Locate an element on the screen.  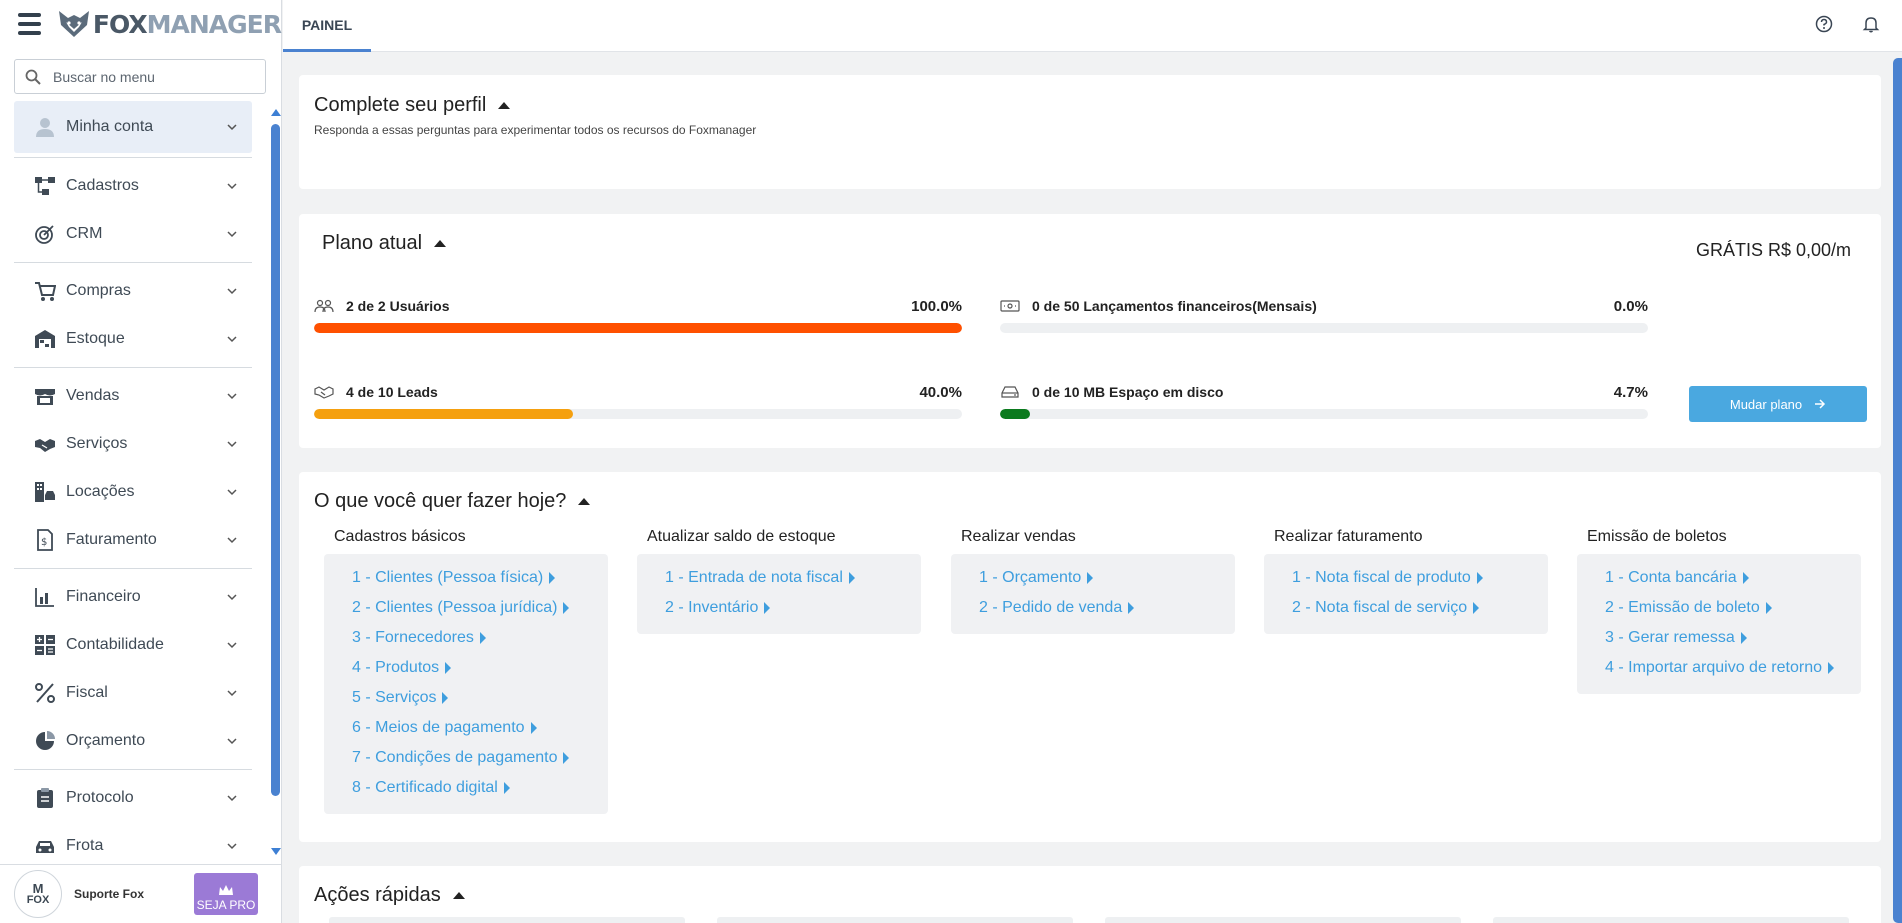
sidebar-item-orcamento: Orçamento is located at coordinates (133, 741).